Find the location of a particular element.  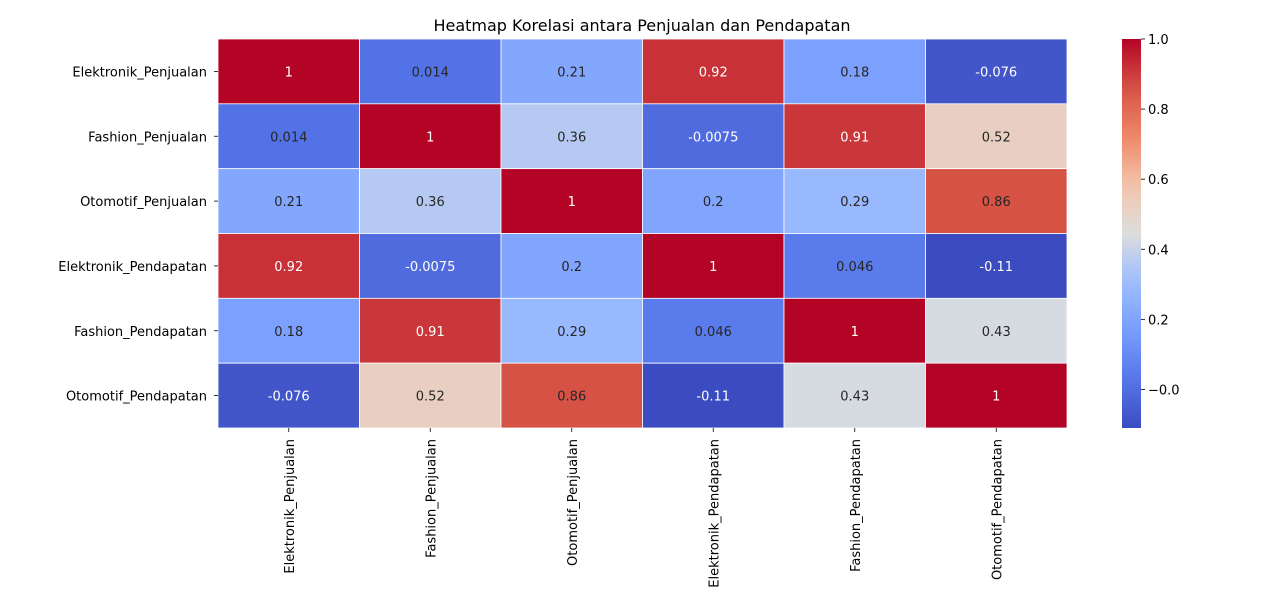

heatmap-cell-r1-c5 is located at coordinates (996, 136).